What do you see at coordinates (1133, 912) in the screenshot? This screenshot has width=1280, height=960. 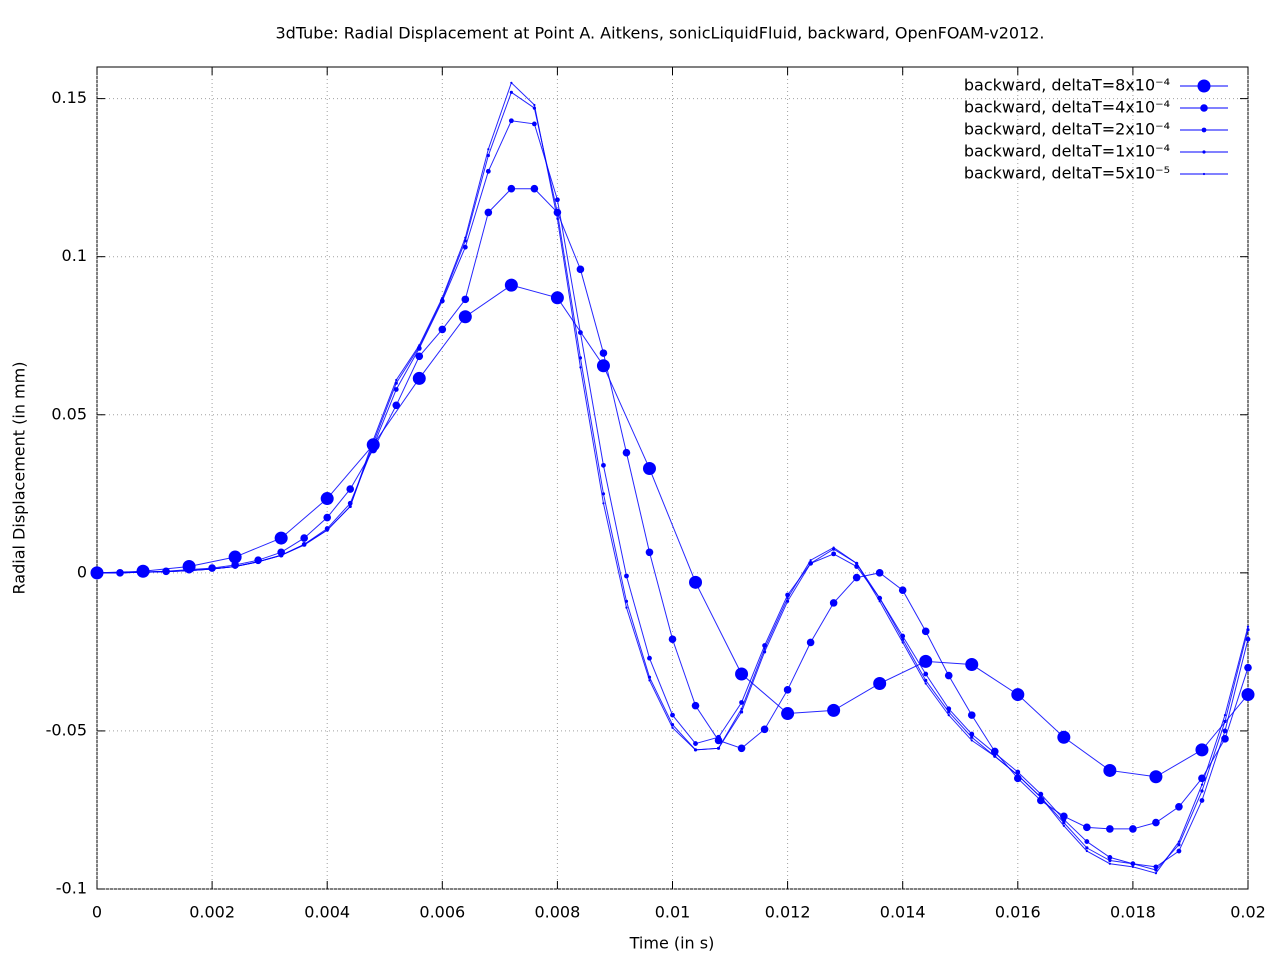 I see `x-tick-label: 0.018` at bounding box center [1133, 912].